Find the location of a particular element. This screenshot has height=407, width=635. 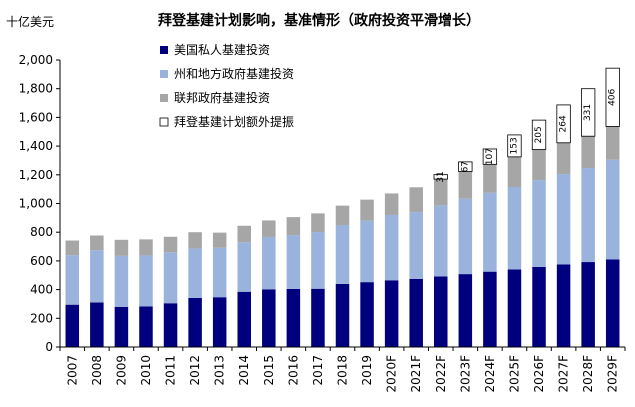

data-label: 264 is located at coordinates (564, 123).